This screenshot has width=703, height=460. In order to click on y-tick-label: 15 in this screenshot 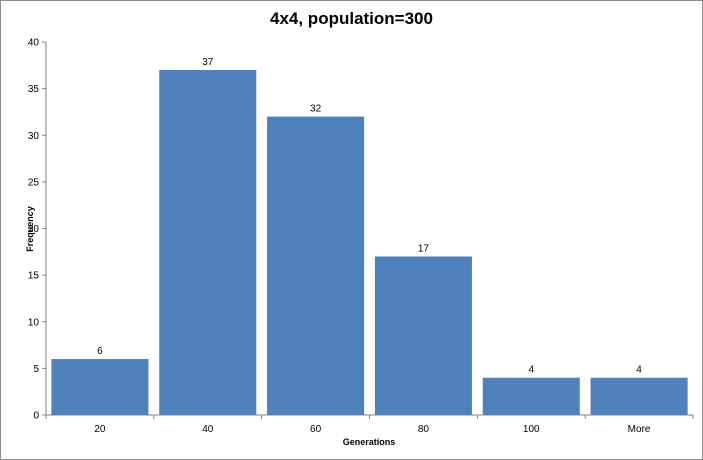, I will do `click(34, 276)`.